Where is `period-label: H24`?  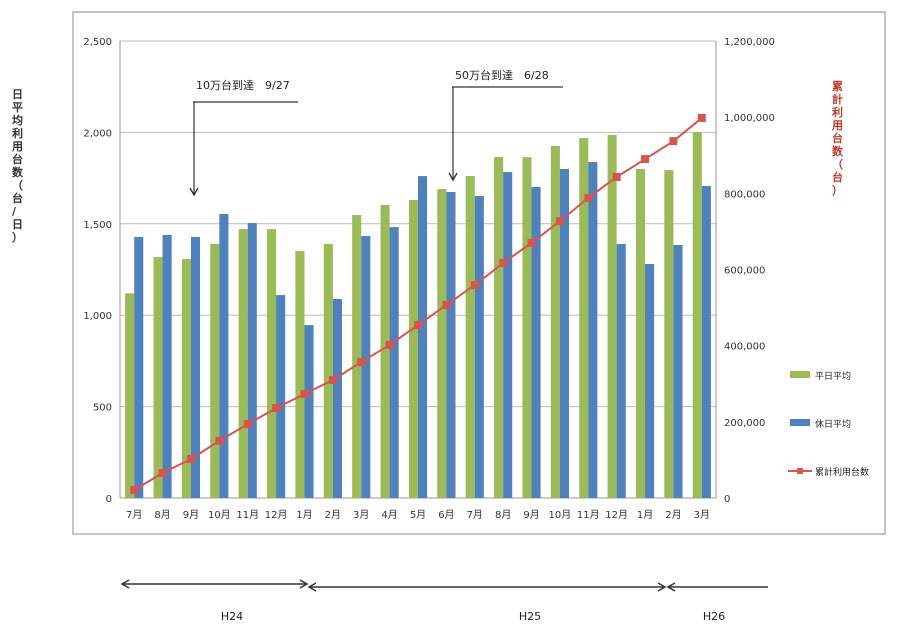 period-label: H24 is located at coordinates (232, 616).